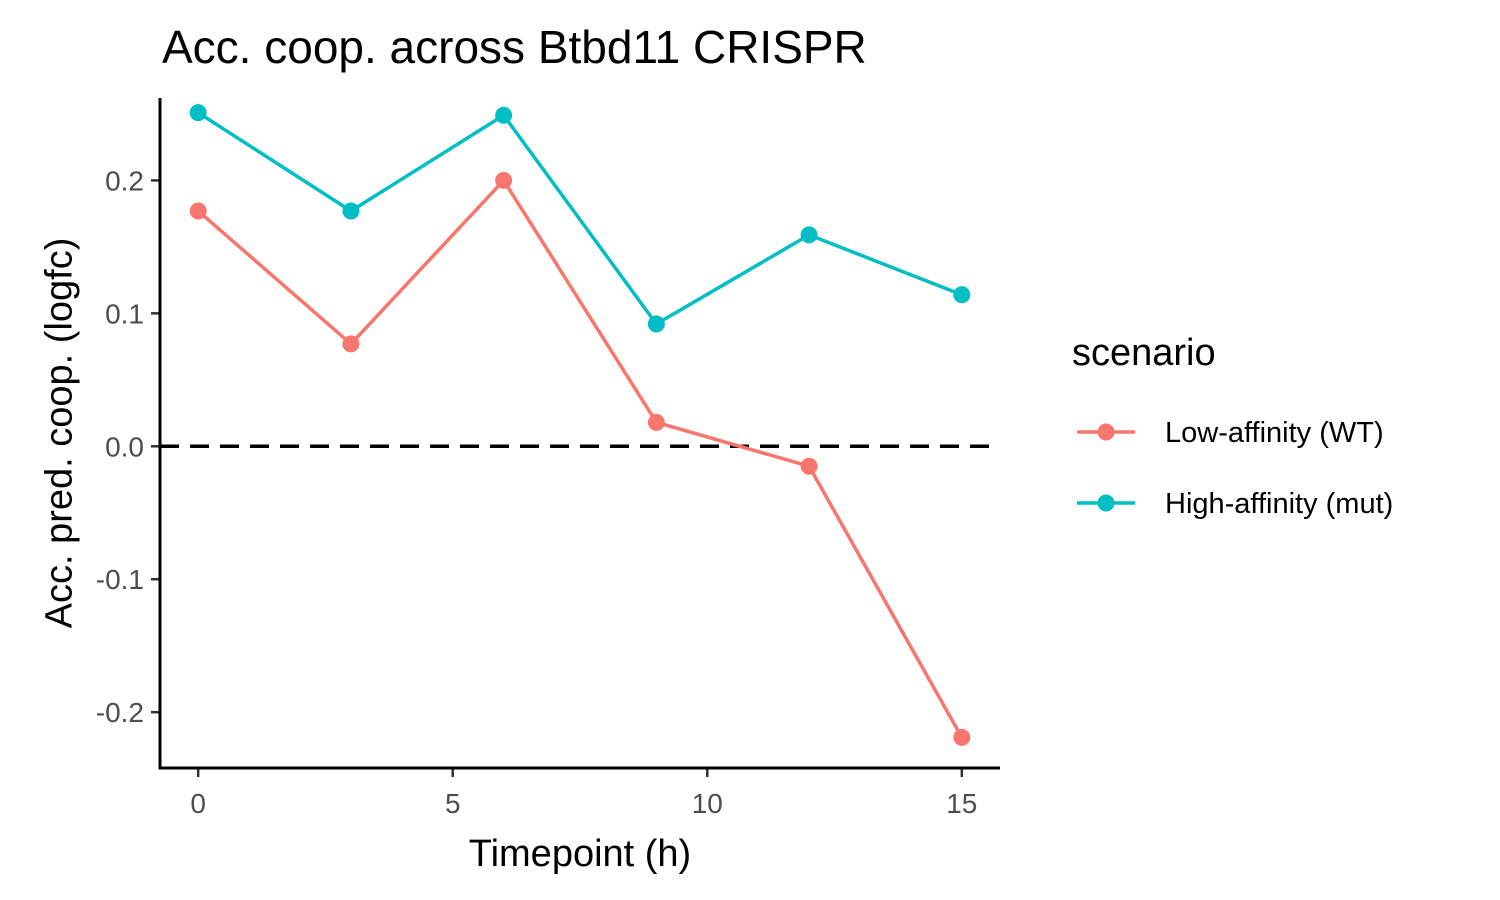 The width and height of the screenshot is (1500, 900). What do you see at coordinates (961, 803) in the screenshot?
I see `x-tick-label: 15` at bounding box center [961, 803].